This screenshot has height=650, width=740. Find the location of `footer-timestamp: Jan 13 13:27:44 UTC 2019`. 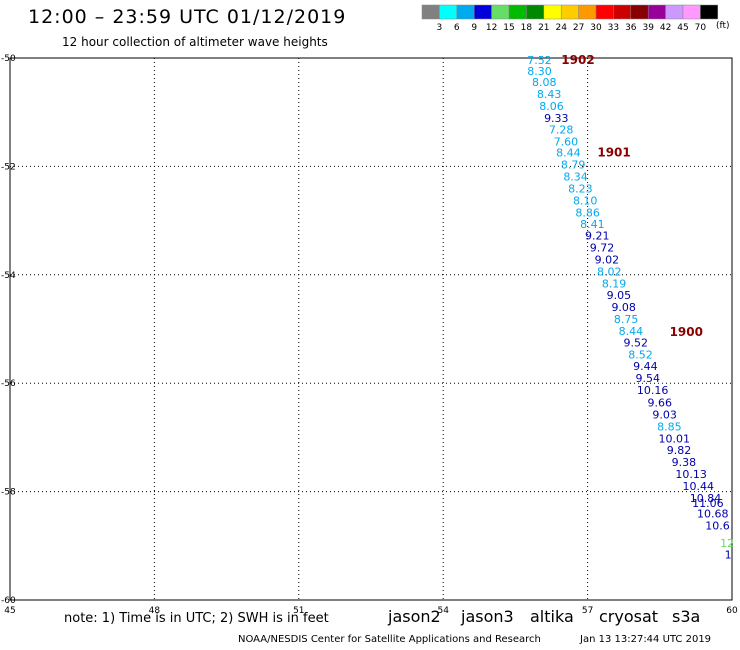

footer-timestamp: Jan 13 13:27:44 UTC 2019 is located at coordinates (646, 639).